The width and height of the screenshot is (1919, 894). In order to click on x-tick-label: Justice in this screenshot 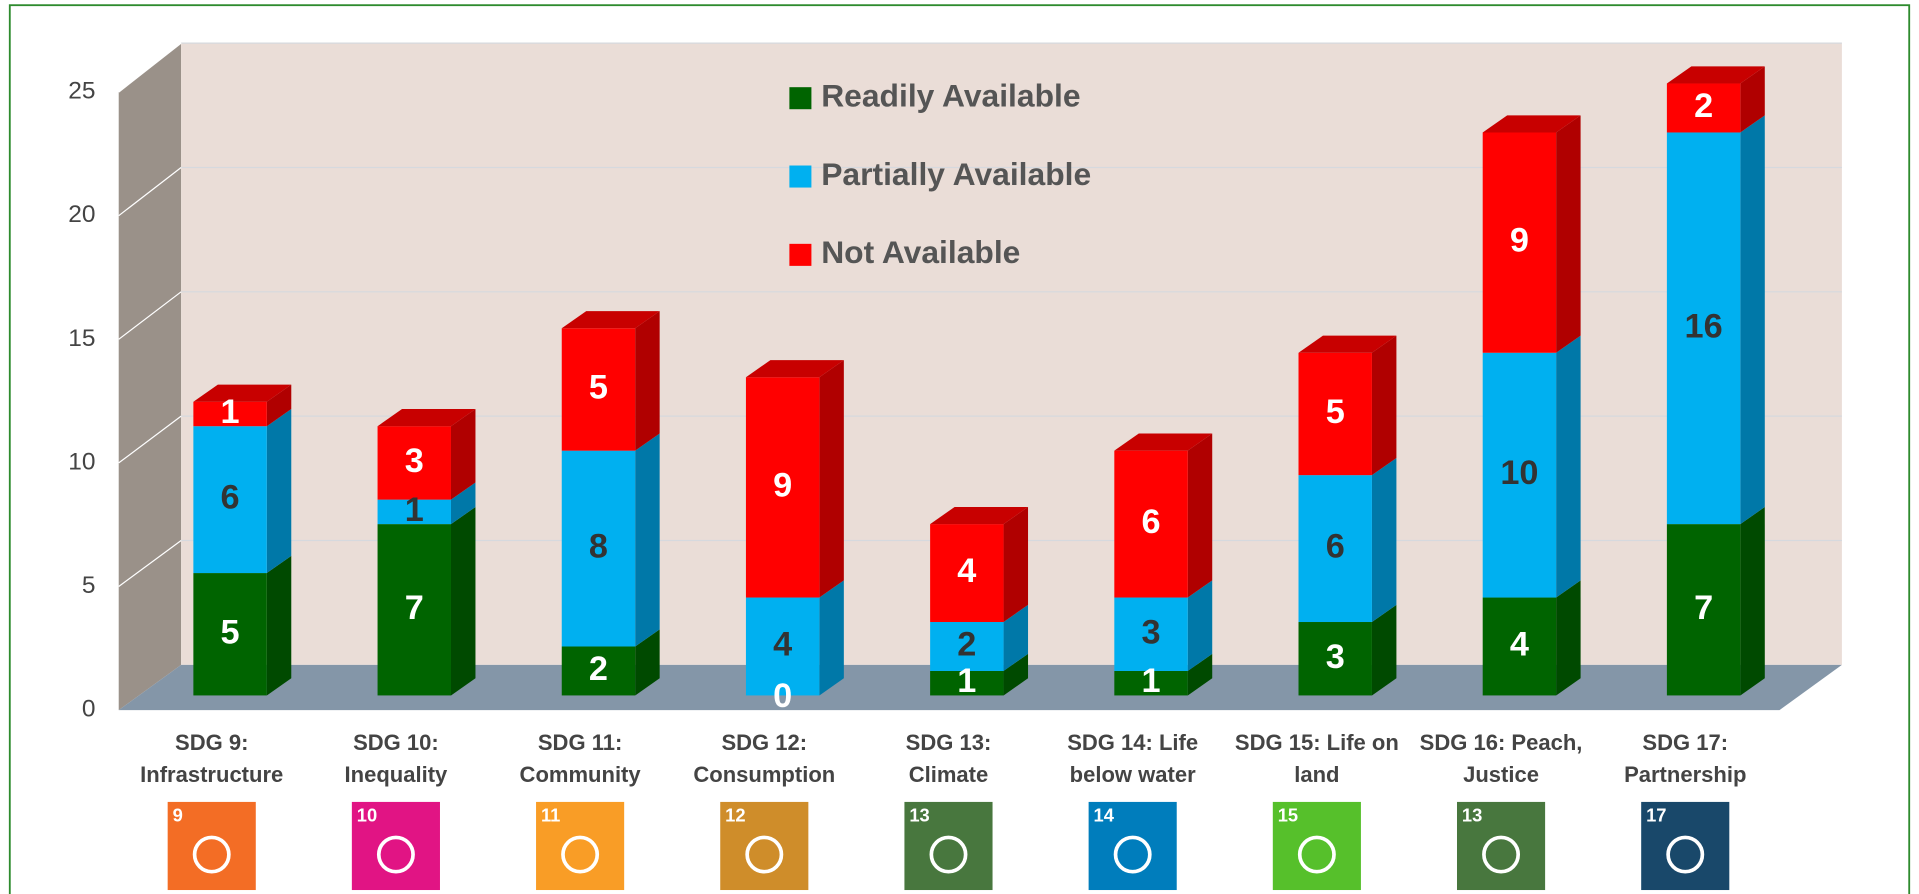, I will do `click(1501, 774)`.